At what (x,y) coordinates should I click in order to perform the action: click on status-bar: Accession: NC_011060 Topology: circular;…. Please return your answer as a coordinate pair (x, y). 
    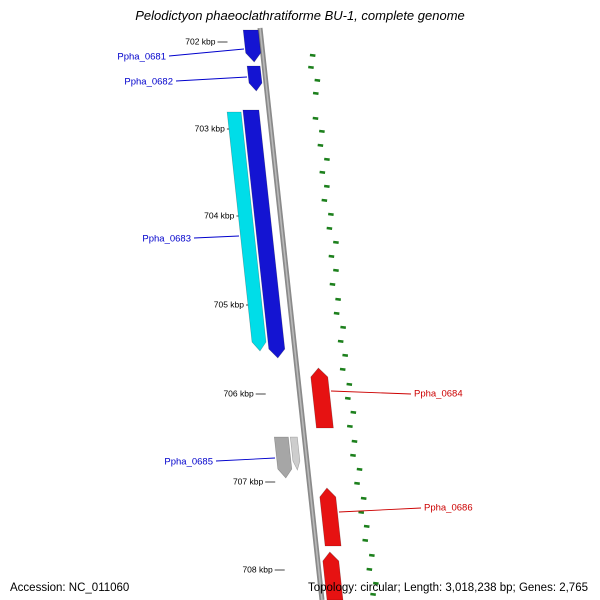
    Looking at the image, I should click on (299, 588).